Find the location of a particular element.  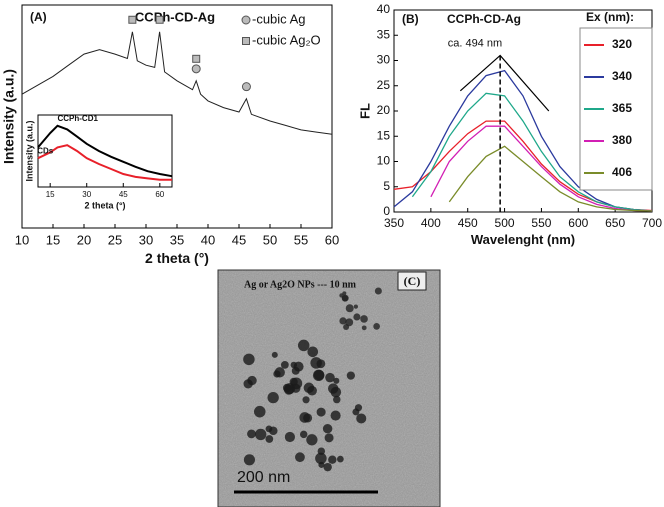

x-tick-label: 500 is located at coordinates (505, 223).